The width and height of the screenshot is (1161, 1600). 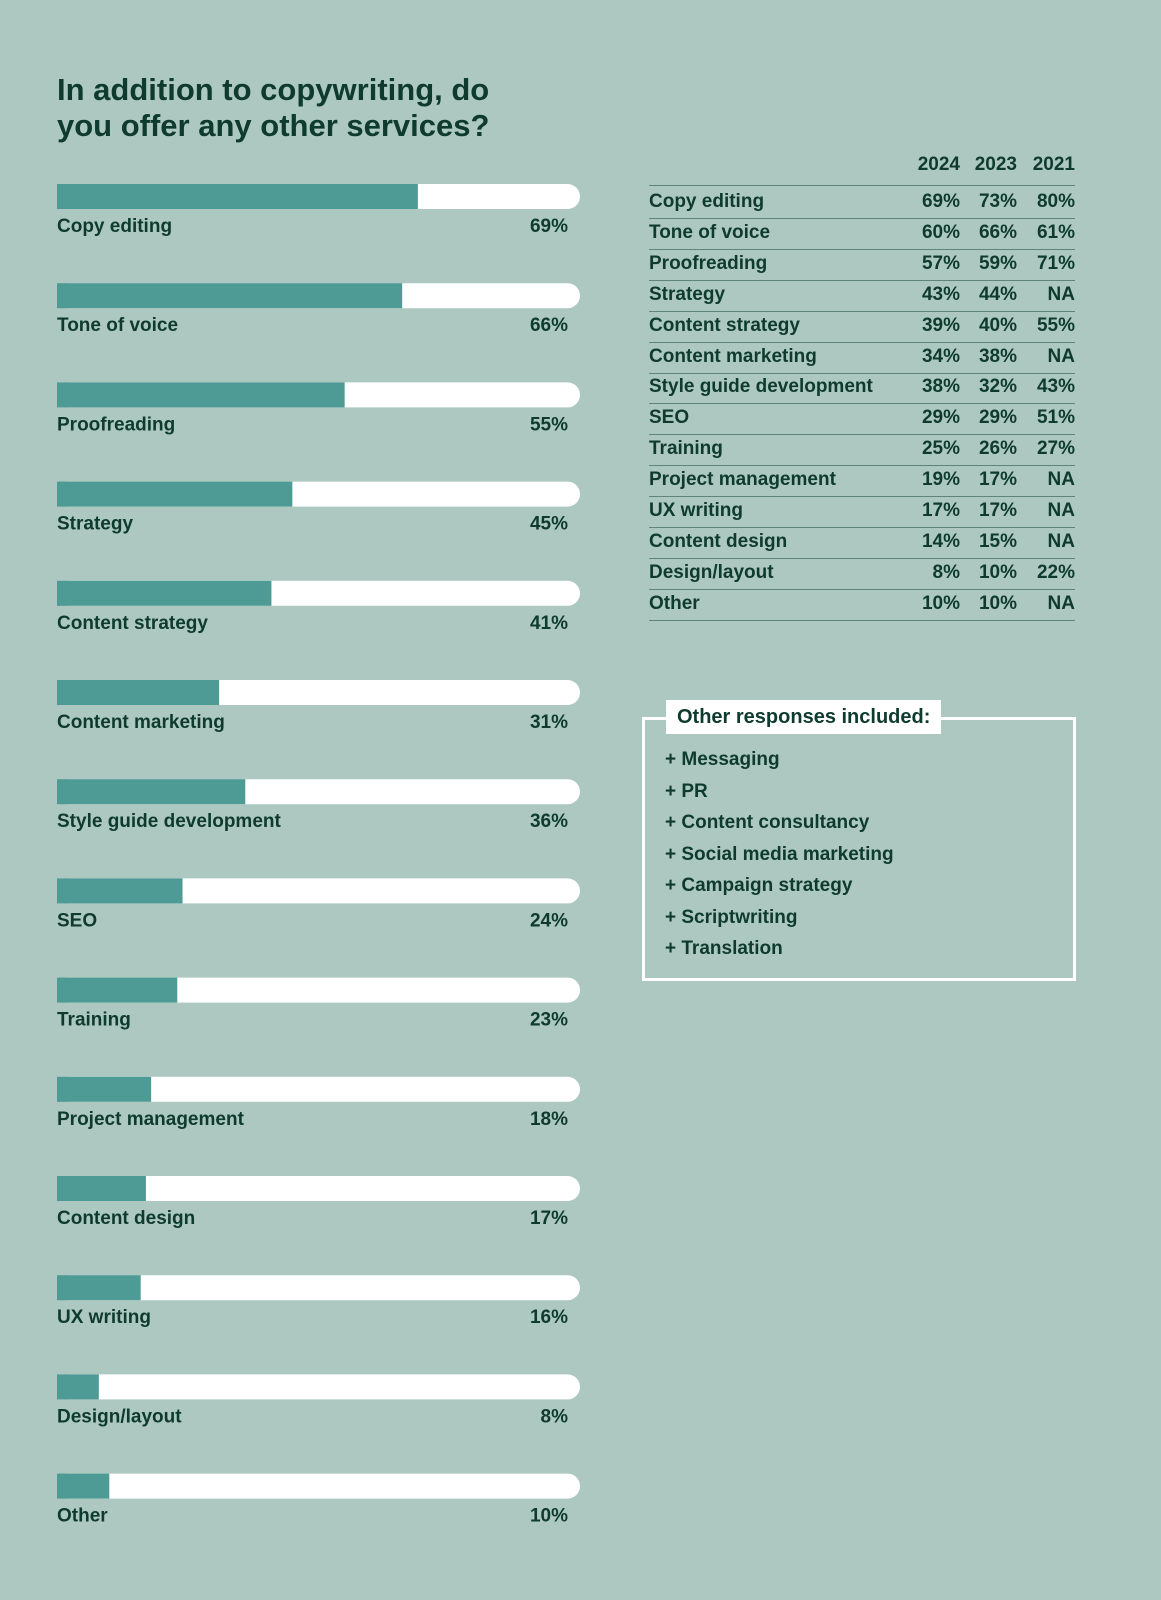 I want to click on table-cell: 44%, so click(x=997, y=294).